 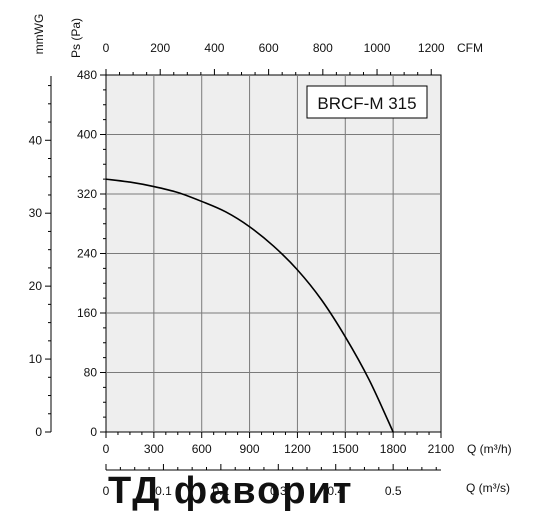 What do you see at coordinates (269, 48) in the screenshot?
I see `x-tick-label-cfm: 600` at bounding box center [269, 48].